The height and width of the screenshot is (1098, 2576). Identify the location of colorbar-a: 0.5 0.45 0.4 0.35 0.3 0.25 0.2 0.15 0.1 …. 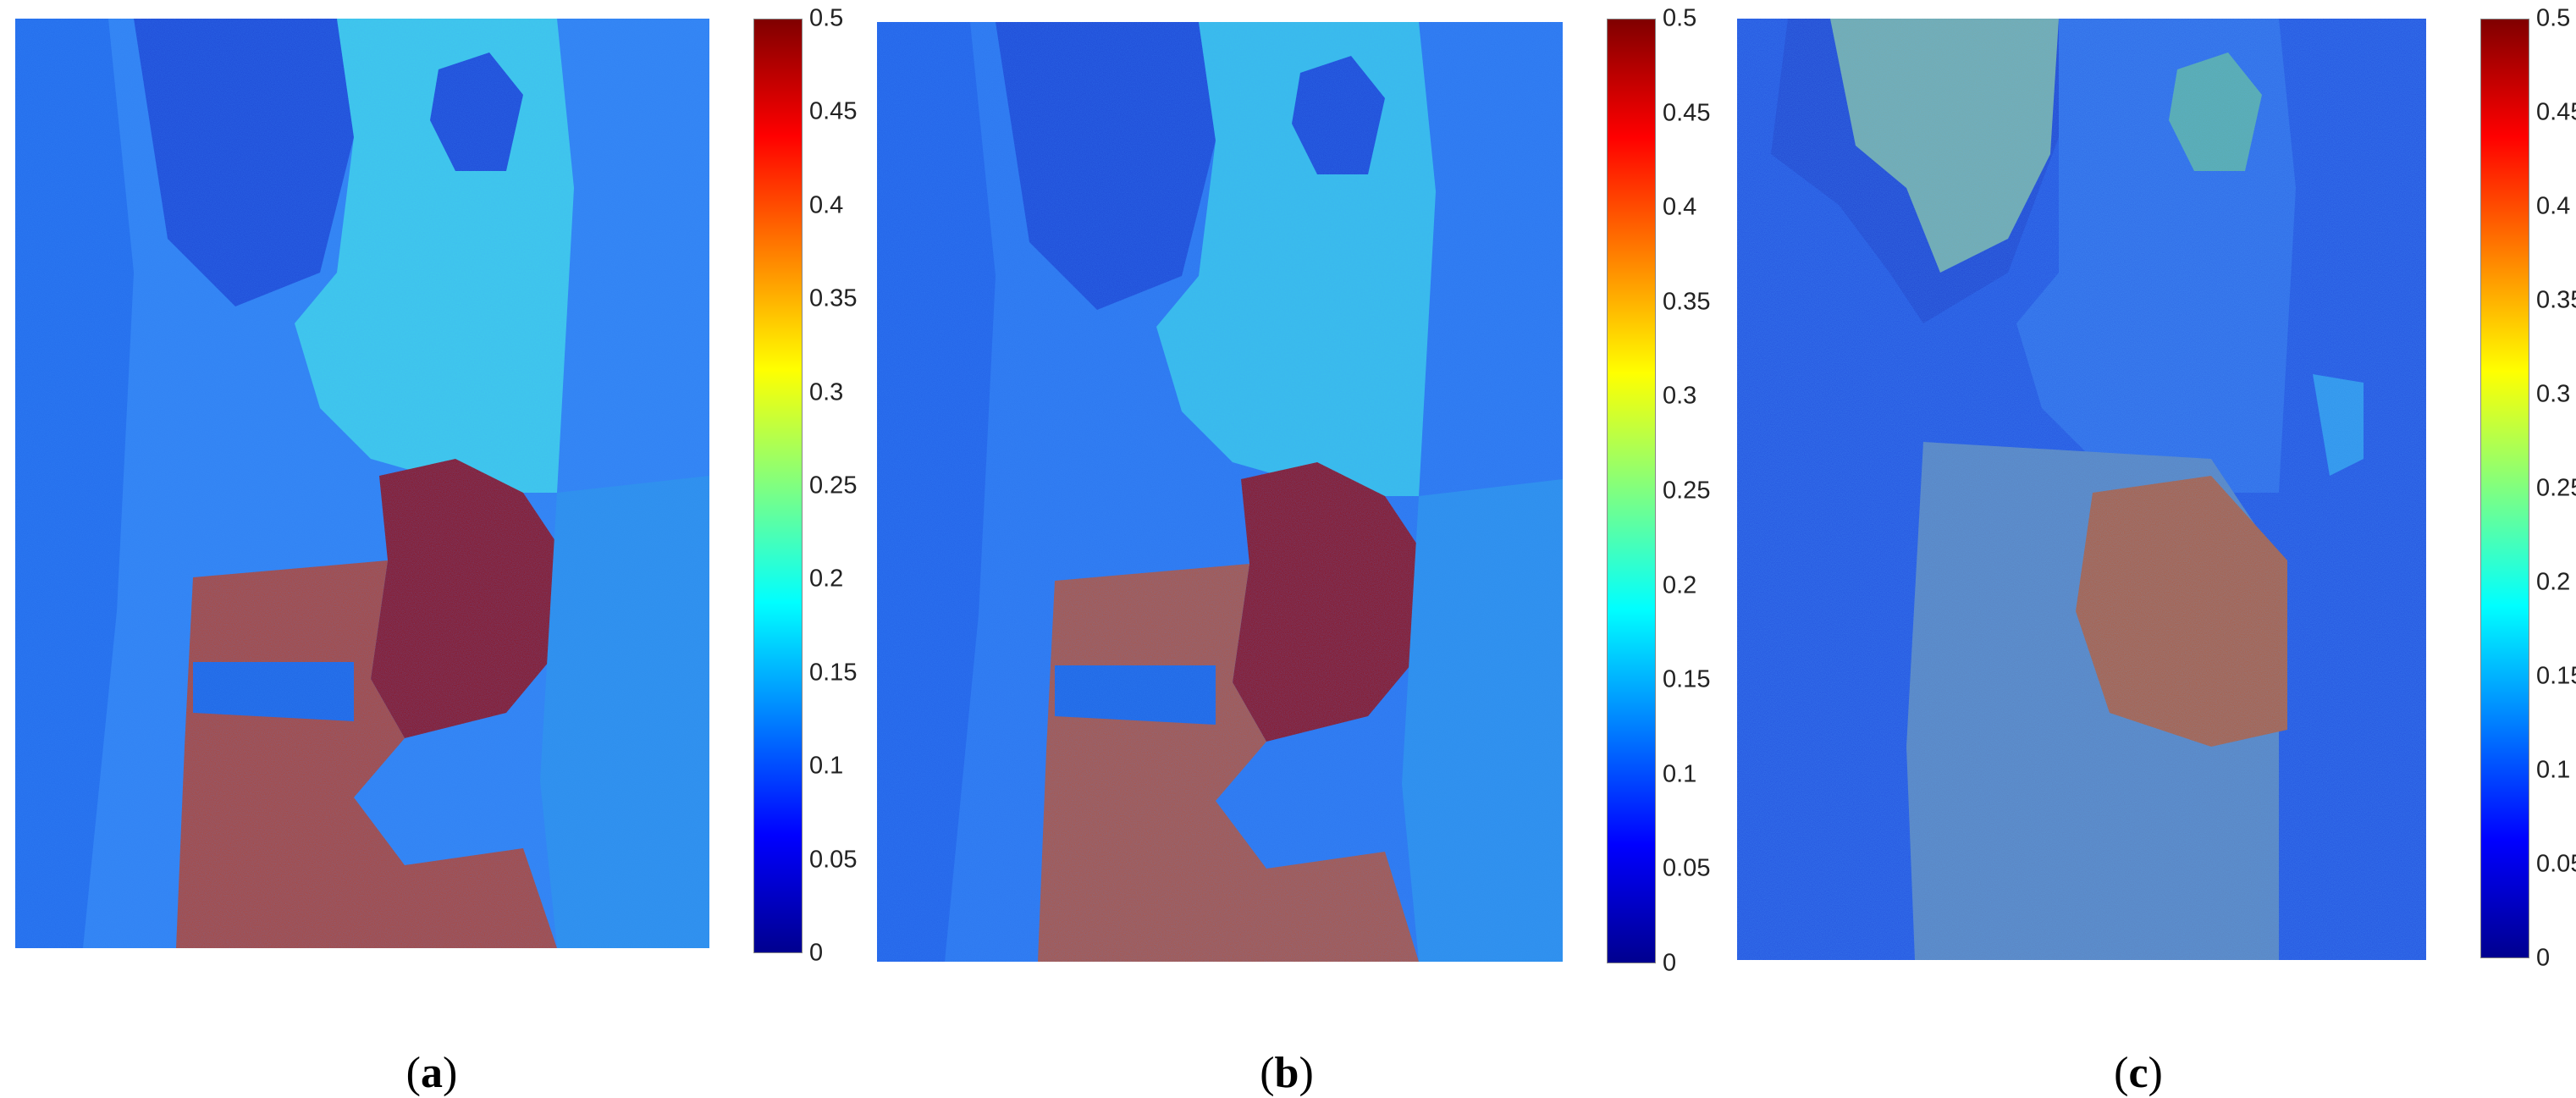
(805, 486).